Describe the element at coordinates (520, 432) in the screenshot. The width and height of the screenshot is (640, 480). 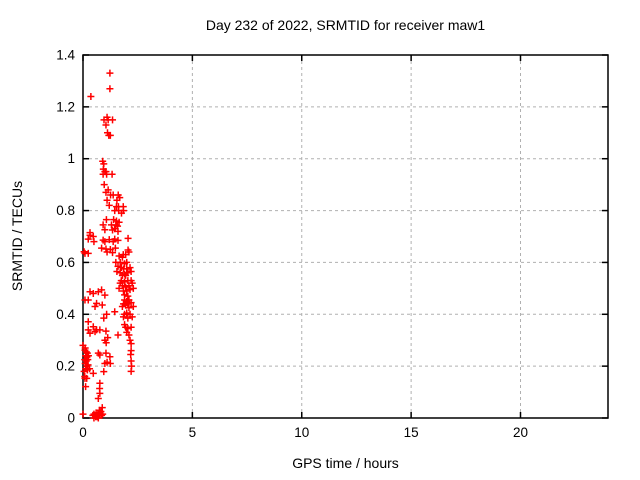
I see `x-tick-label: 20` at that location.